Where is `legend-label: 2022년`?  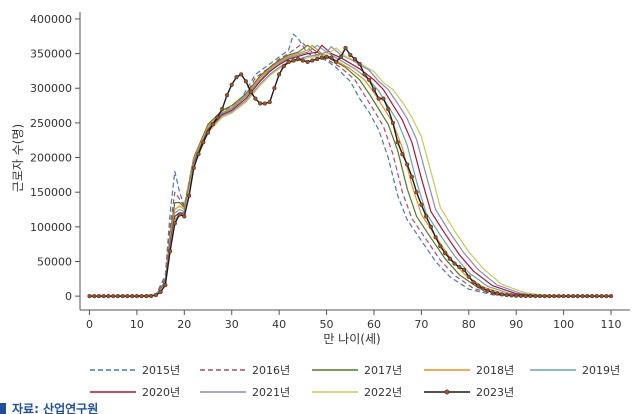
legend-label: 2022년 is located at coordinates (383, 392).